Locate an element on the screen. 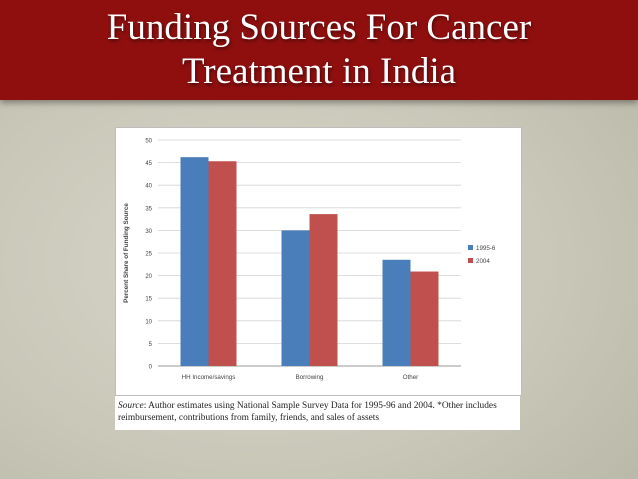 This screenshot has width=638, height=479. y-tick-label: 35 is located at coordinates (148, 209).